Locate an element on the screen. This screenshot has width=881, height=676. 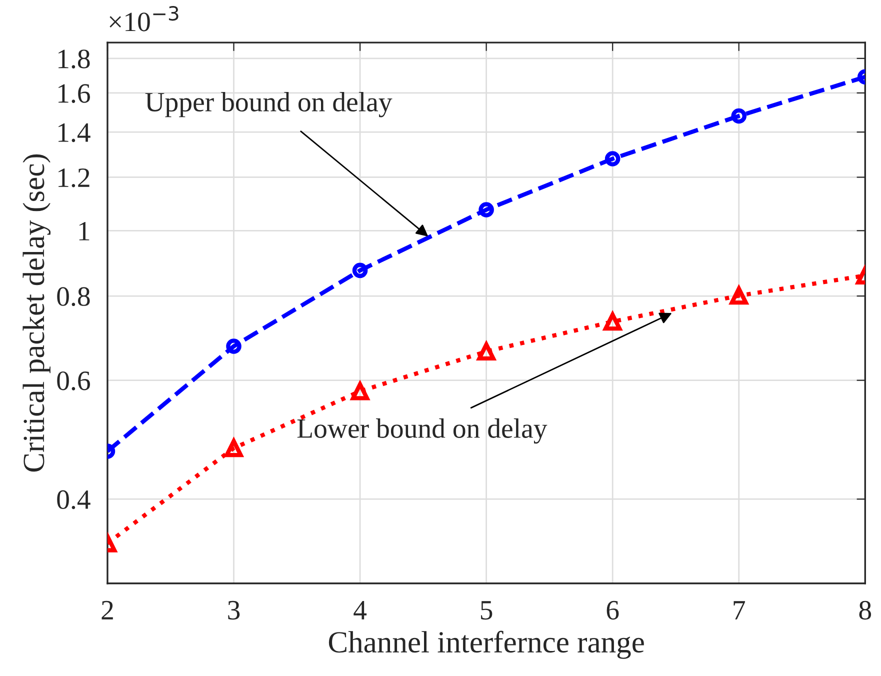
y-tick-label: 0.6 is located at coordinates (73, 380).